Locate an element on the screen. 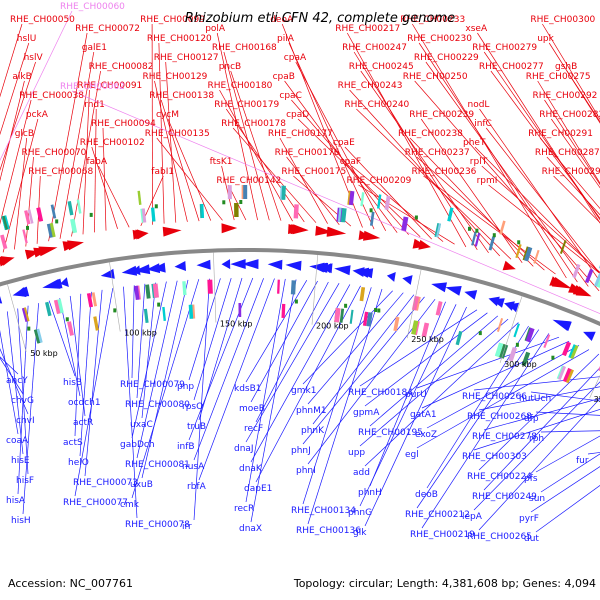  forward-gene-label: RHE_CH00068 is located at coordinates (60, 172).